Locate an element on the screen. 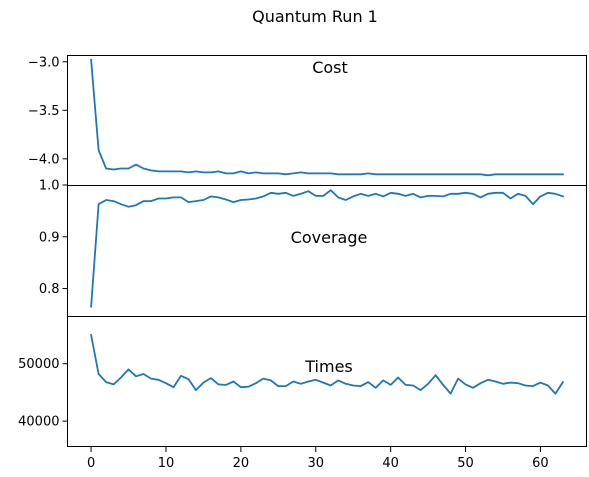 The height and width of the screenshot is (477, 589). coverage-y-tick-label: 0.8 is located at coordinates (49, 289).